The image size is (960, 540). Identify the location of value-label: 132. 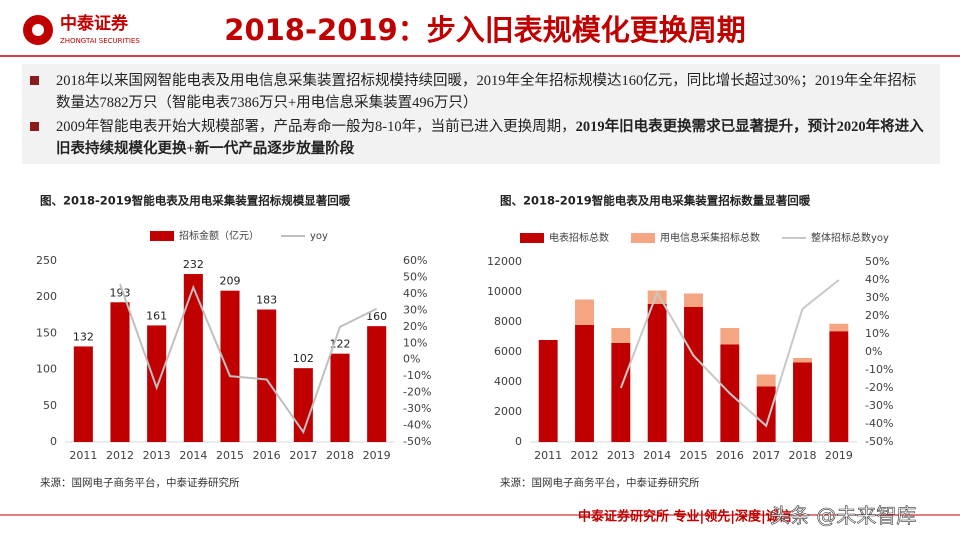
(83, 336).